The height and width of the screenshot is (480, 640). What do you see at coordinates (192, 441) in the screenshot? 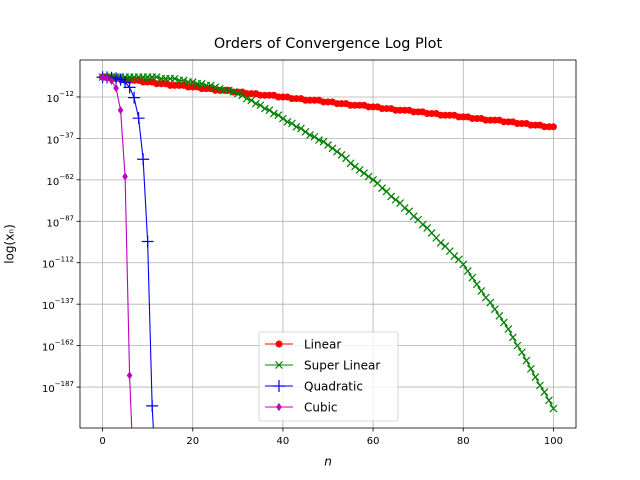
I see `x-tick-label: 20` at bounding box center [192, 441].